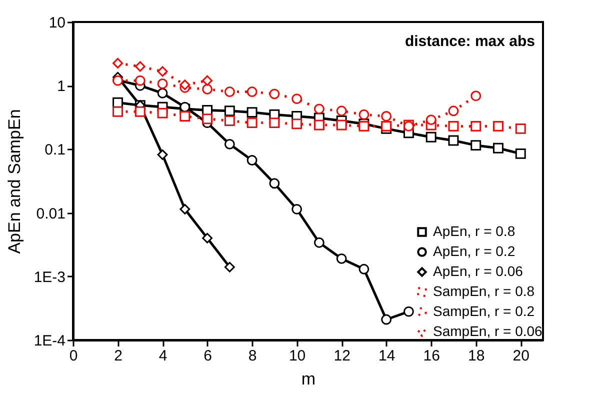 This screenshot has height=407, width=595. What do you see at coordinates (488, 331) in the screenshot?
I see `legend-label: SampEn, r = 0.06` at bounding box center [488, 331].